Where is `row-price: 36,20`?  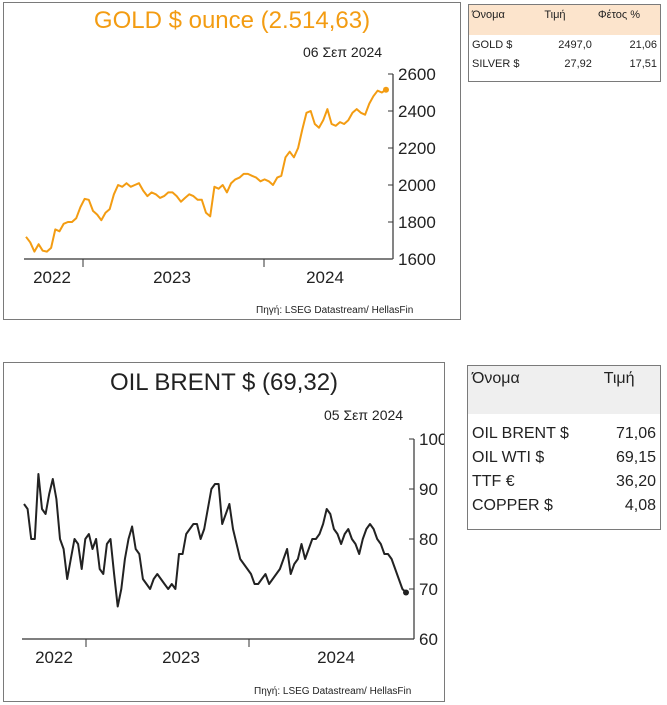 row-price: 36,20 is located at coordinates (635, 481).